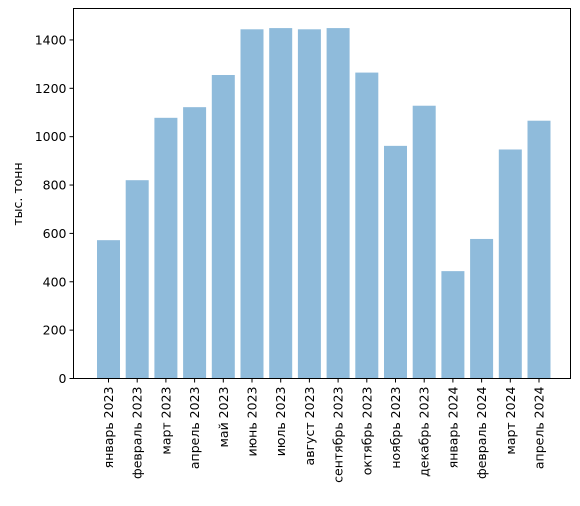  I want to click on x-tick-label: март 2023, so click(165, 421).